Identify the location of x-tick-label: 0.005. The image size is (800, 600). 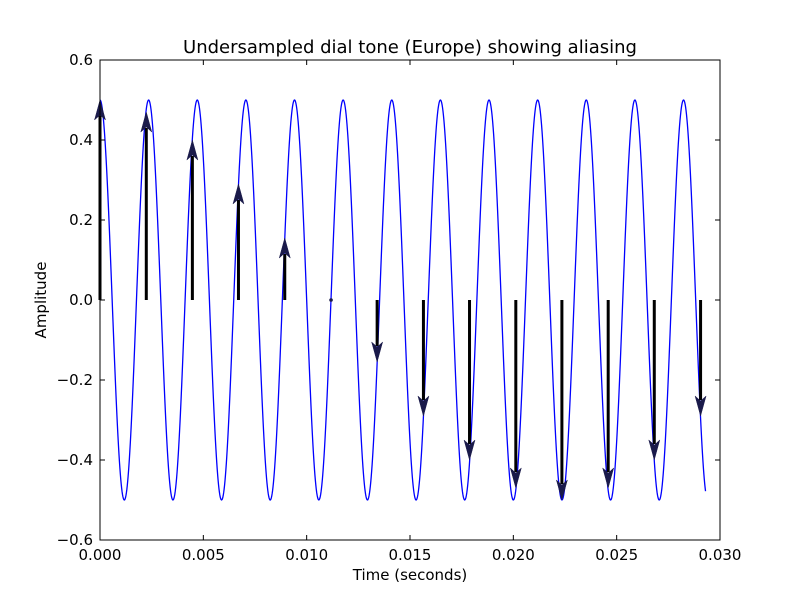
(203, 555).